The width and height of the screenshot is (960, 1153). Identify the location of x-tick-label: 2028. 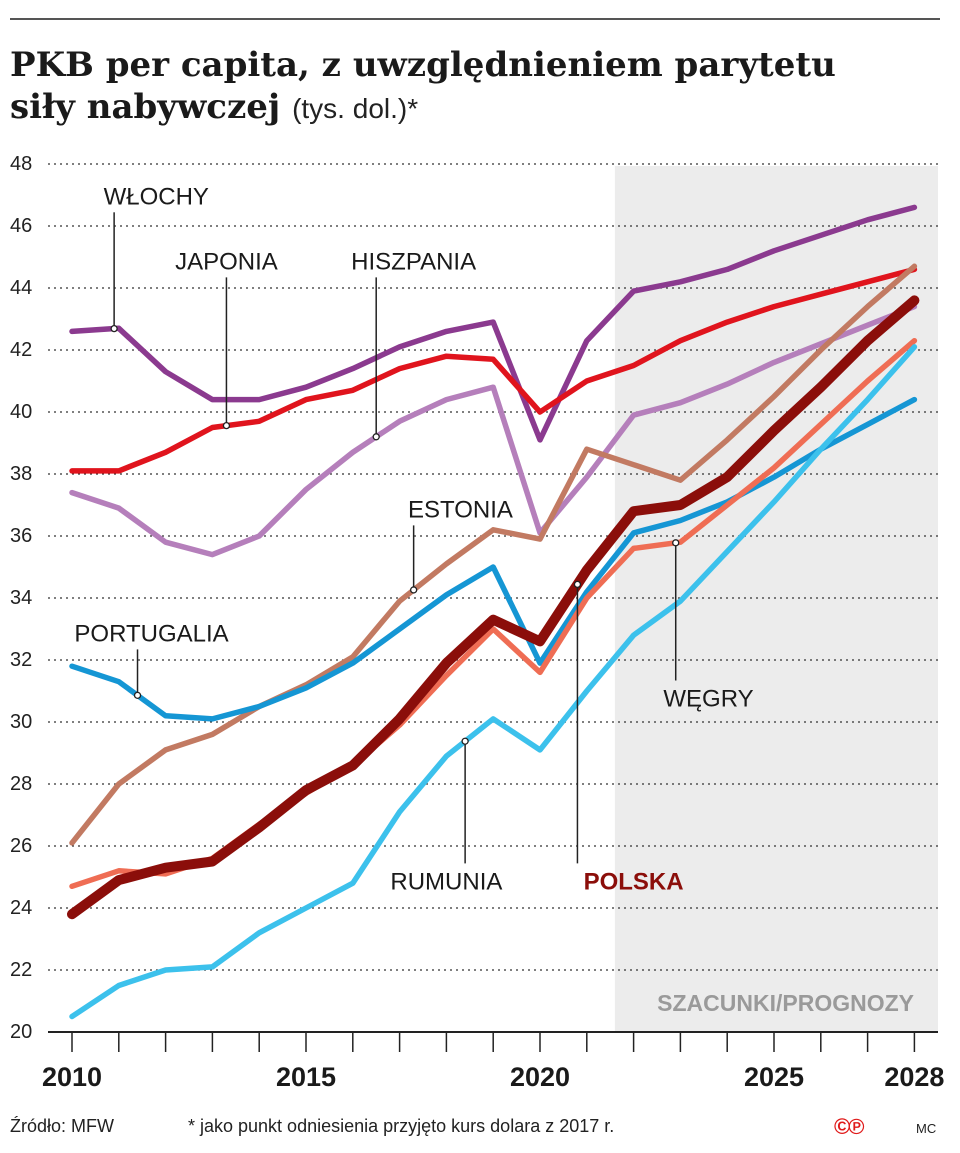
(914, 1077).